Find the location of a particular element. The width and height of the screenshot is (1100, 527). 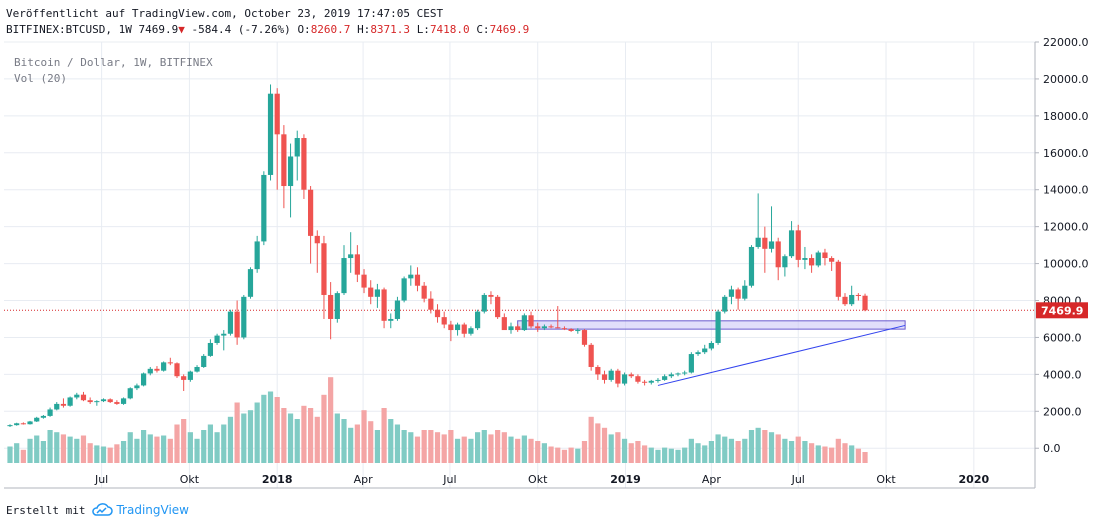

high-value: 8371.3 is located at coordinates (390, 29).